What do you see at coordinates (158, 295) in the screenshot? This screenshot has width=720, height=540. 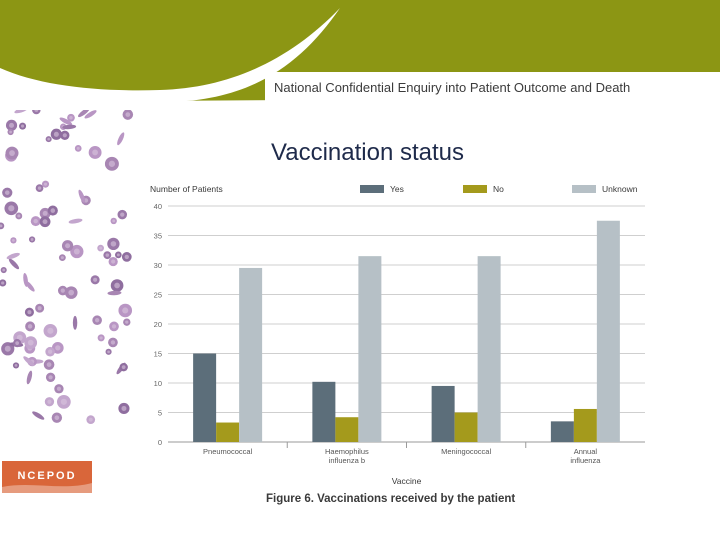 I see `y-tick-label: 25` at bounding box center [158, 295].